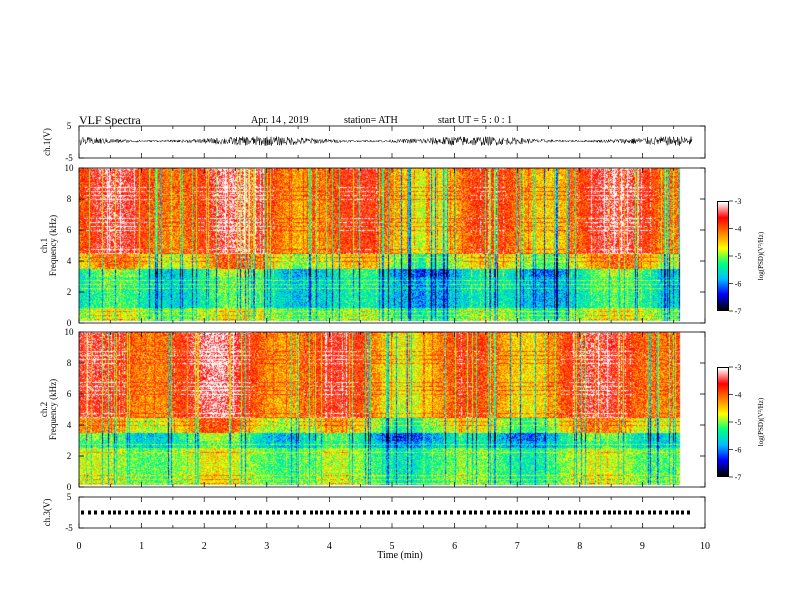 This screenshot has width=792, height=612. What do you see at coordinates (44, 409) in the screenshot?
I see `y-axis-label-ch2-spectrogram: ch.2` at bounding box center [44, 409].